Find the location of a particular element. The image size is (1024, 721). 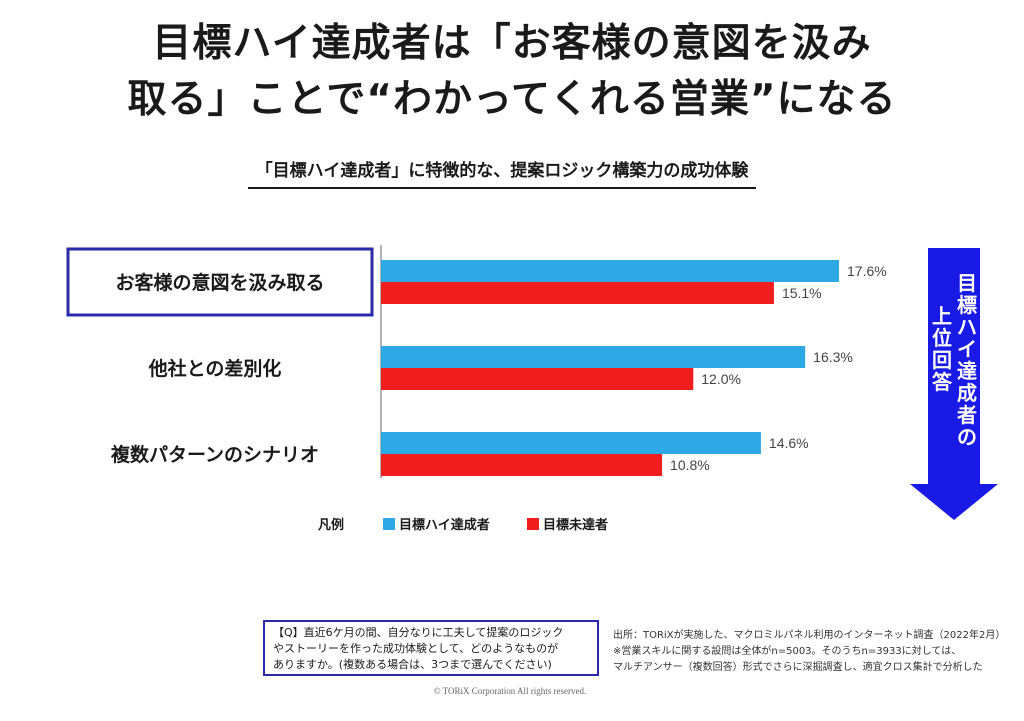

value-label: 17.6% is located at coordinates (867, 271).